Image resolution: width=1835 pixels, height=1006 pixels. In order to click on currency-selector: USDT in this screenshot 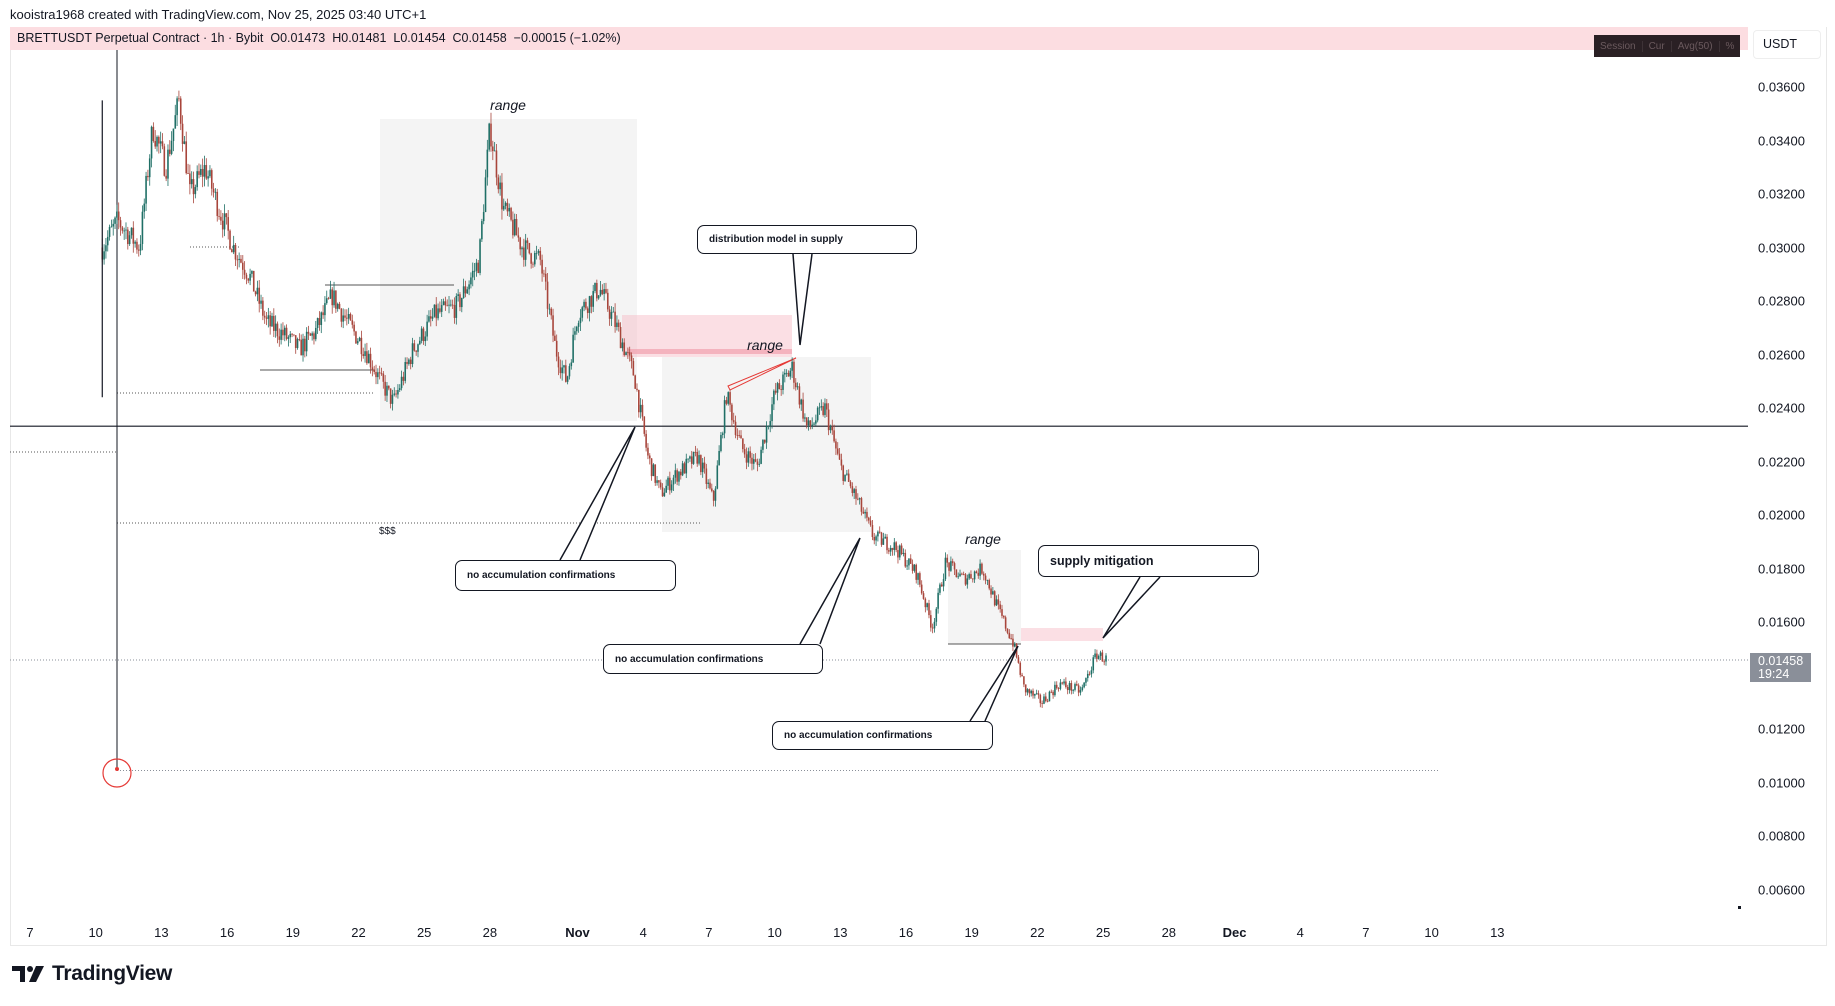, I will do `click(1787, 44)`.